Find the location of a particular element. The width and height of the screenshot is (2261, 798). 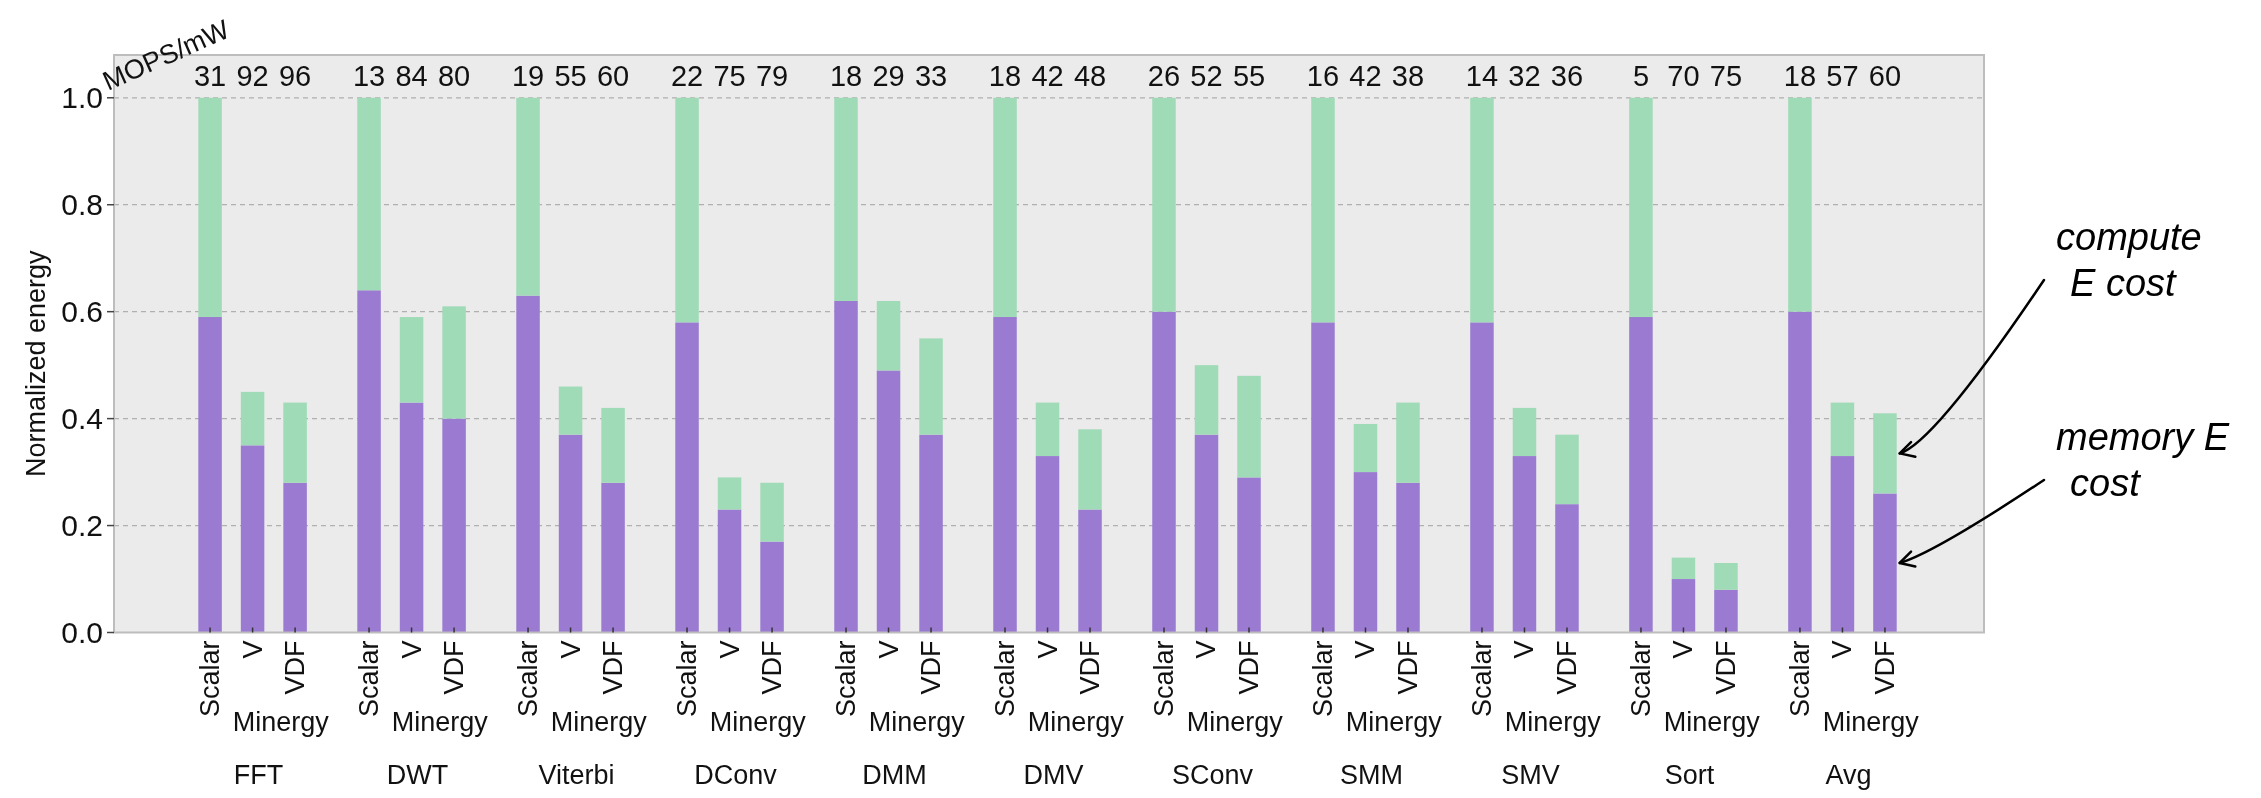

text: DConv is located at coordinates (736, 775).